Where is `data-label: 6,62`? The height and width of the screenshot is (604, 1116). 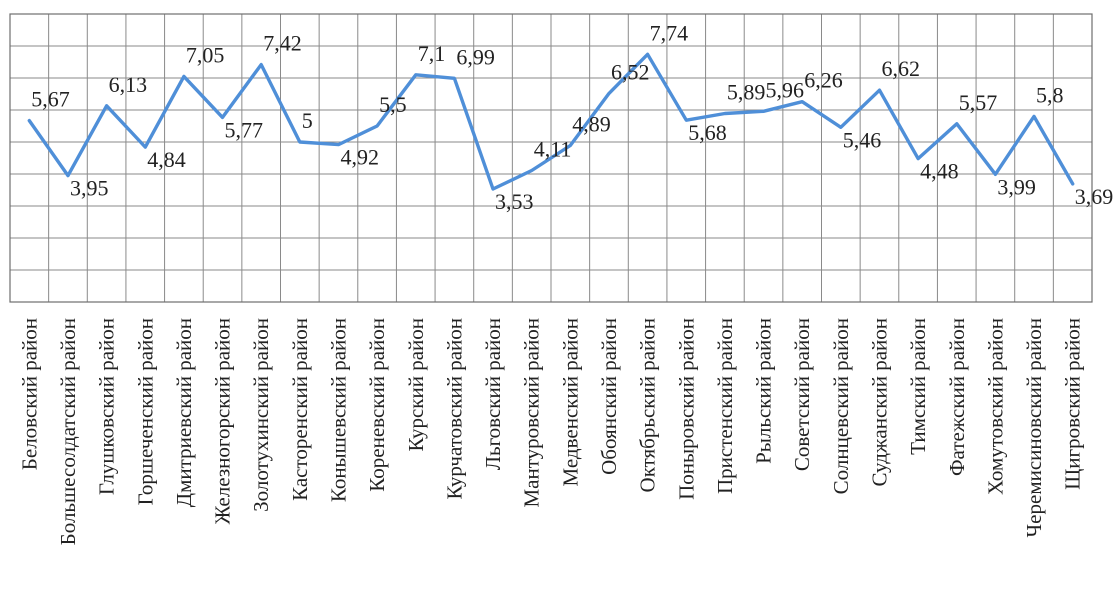
data-label: 6,62 is located at coordinates (901, 68).